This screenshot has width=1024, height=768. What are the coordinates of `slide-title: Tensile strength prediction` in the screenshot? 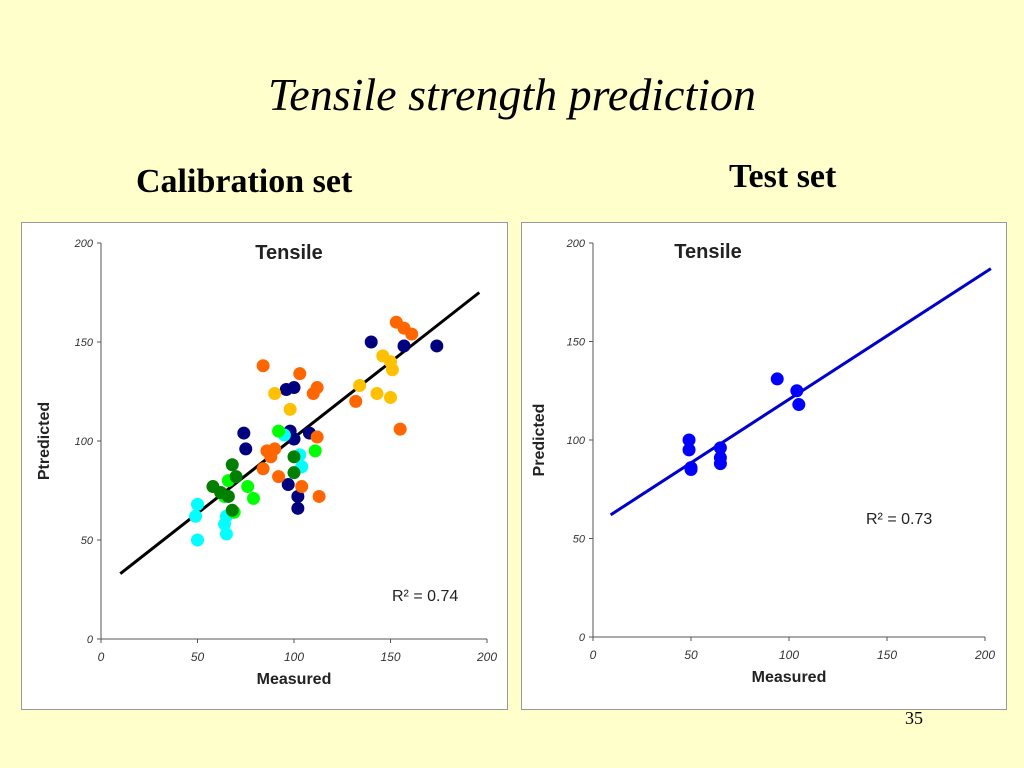 It's located at (512, 94).